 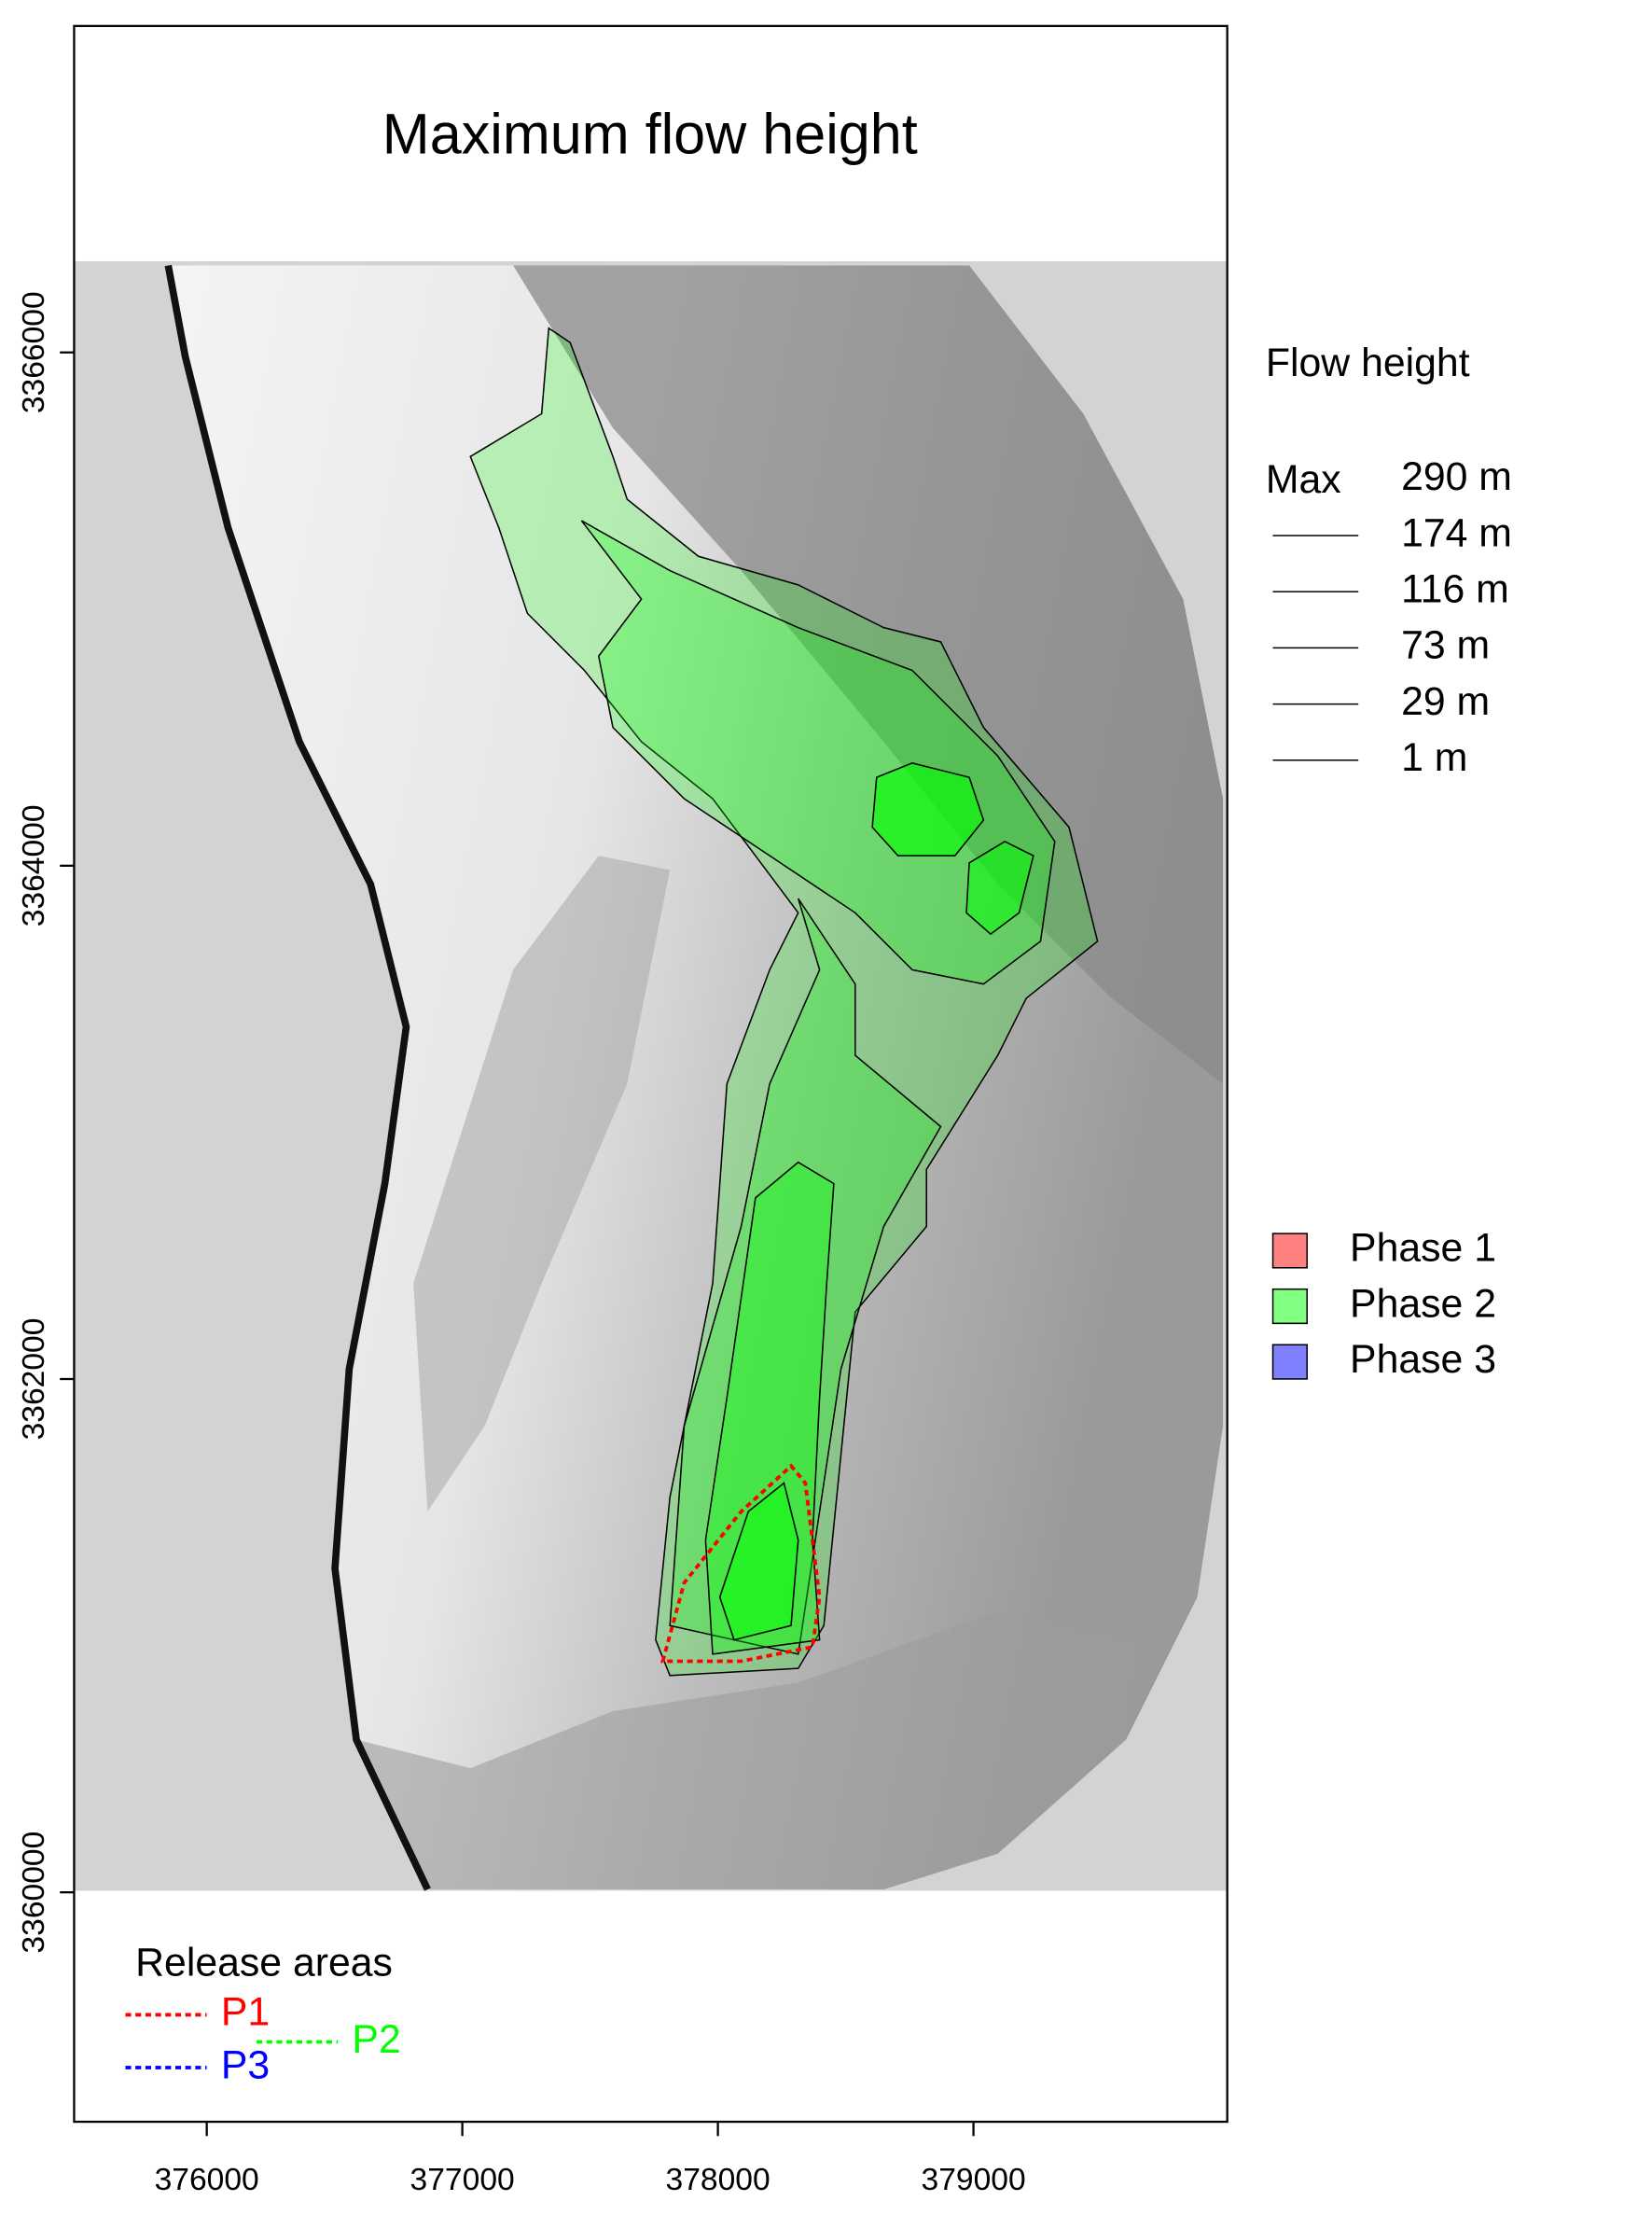 I want to click on legend-label: P1, so click(x=245, y=2013).